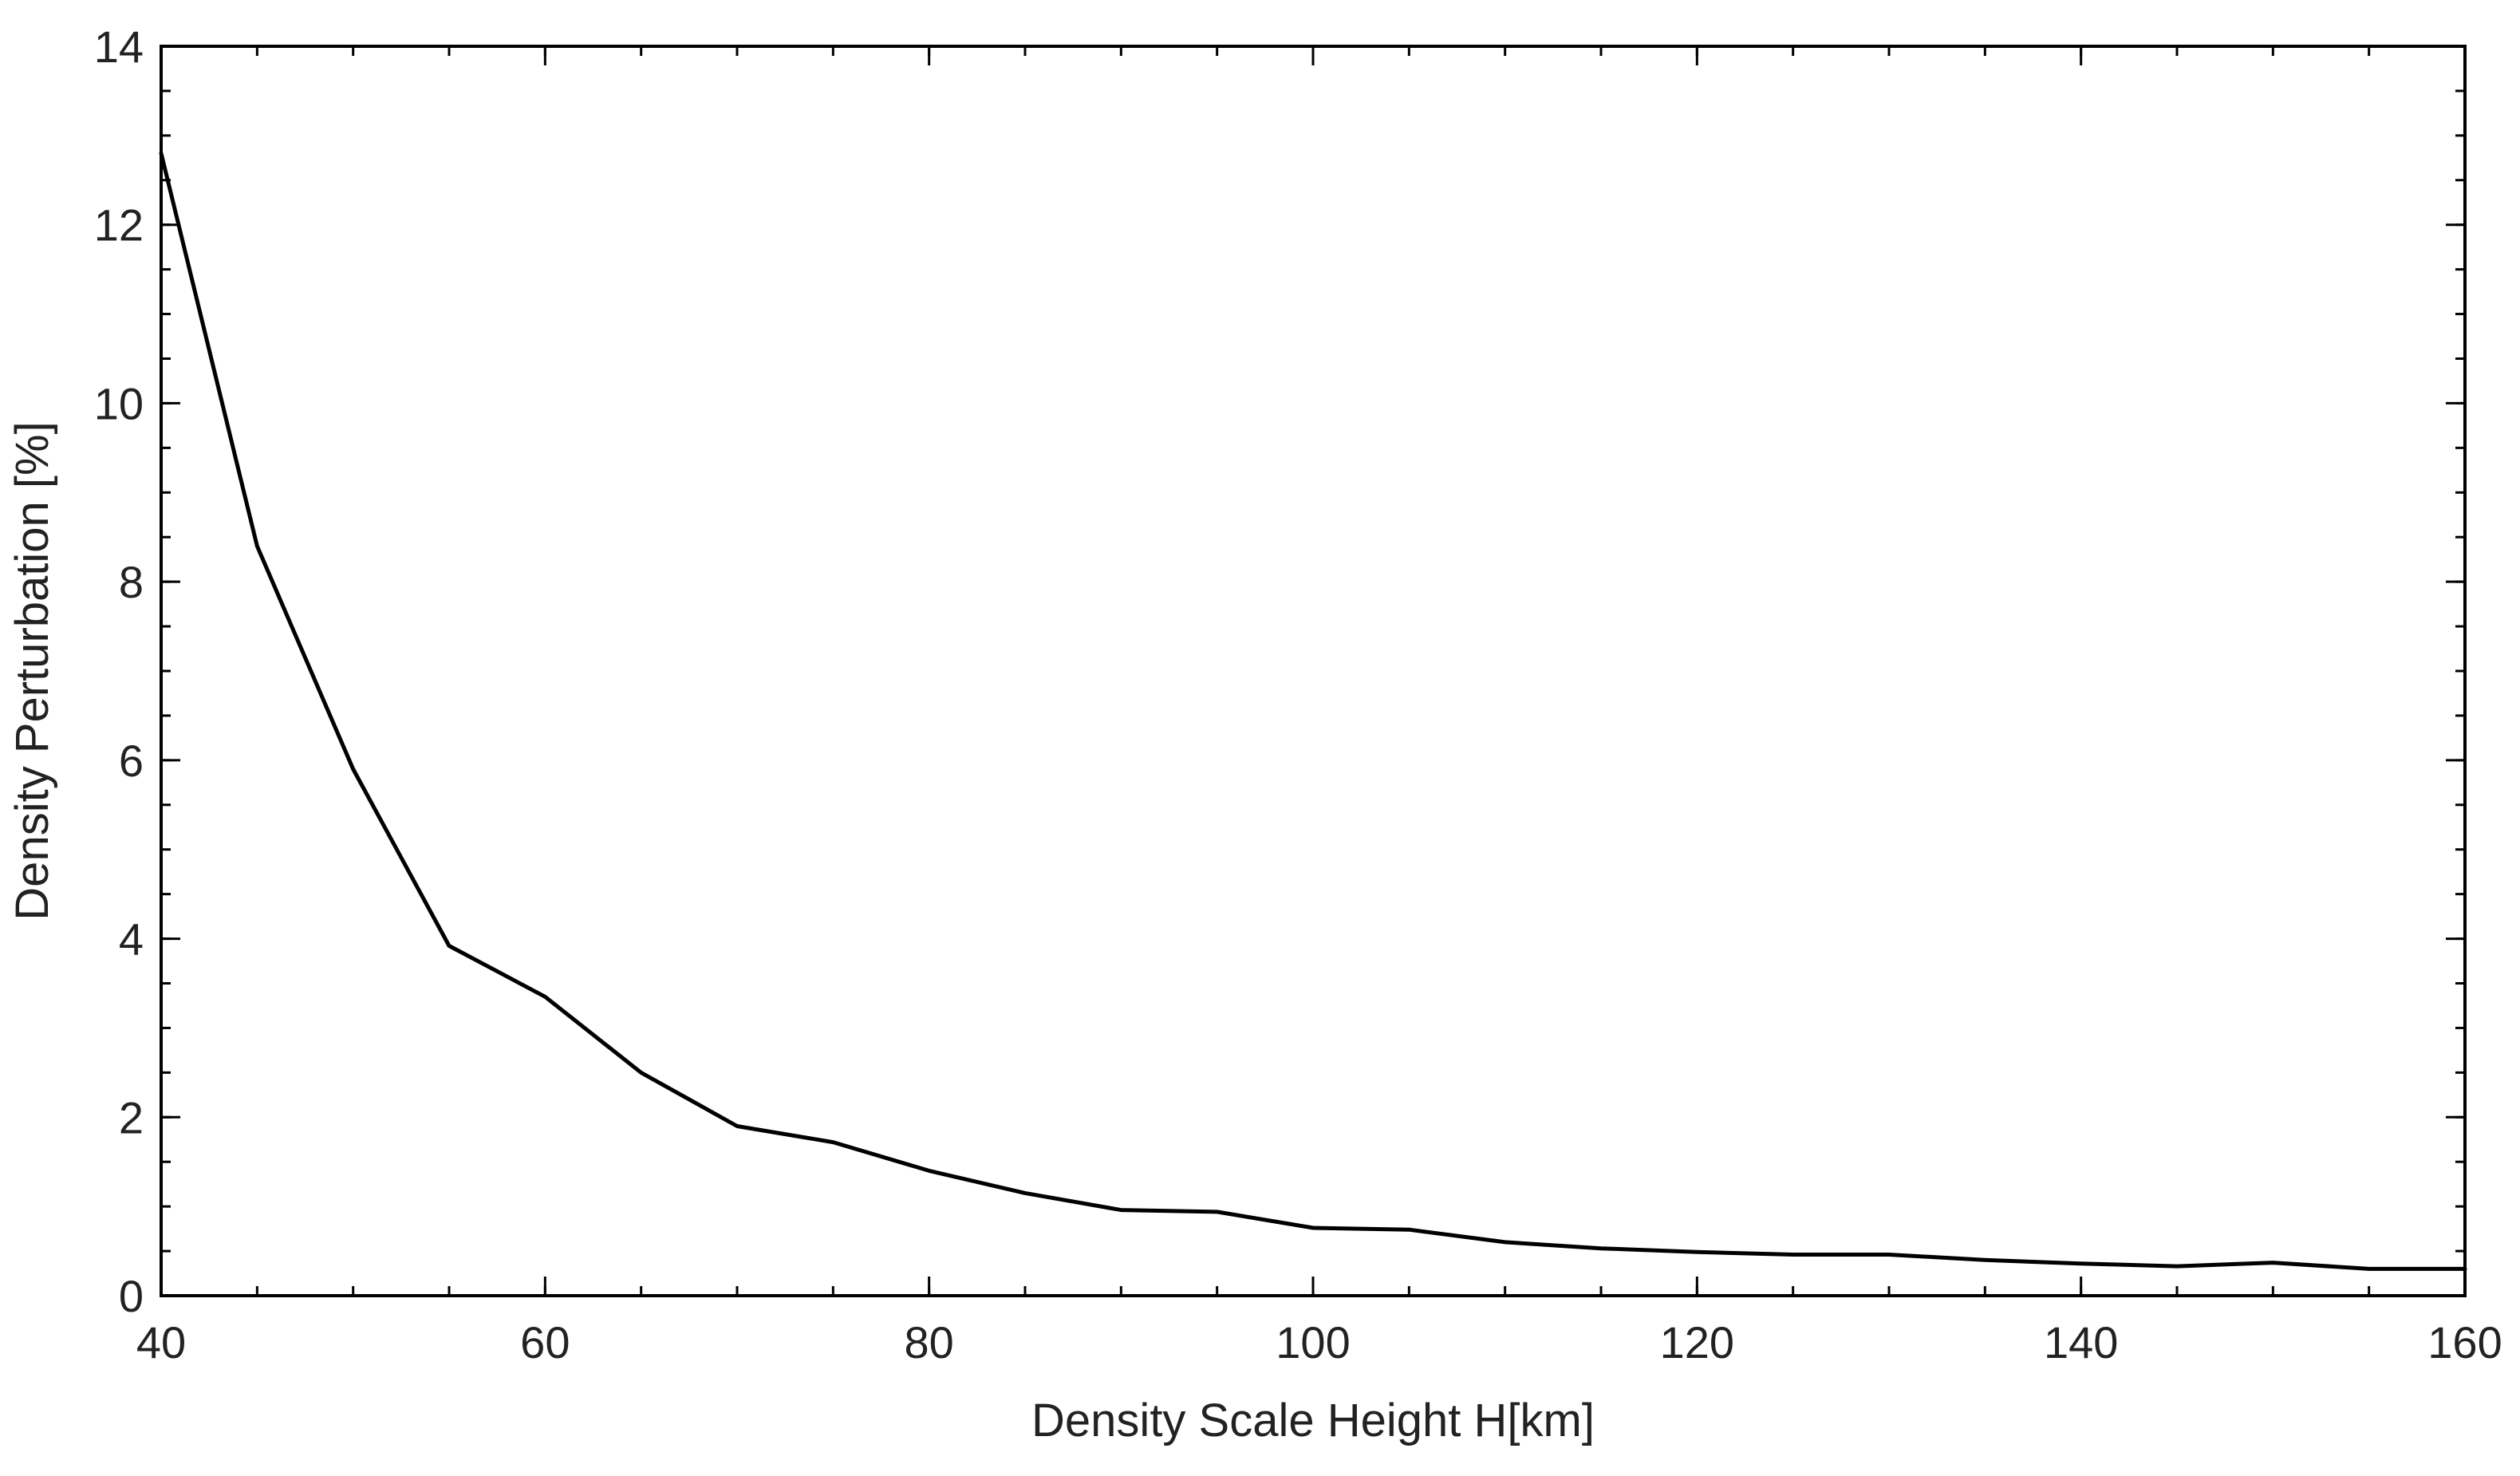  Describe the element at coordinates (131, 939) in the screenshot. I see `y-tick-label: 4` at that location.